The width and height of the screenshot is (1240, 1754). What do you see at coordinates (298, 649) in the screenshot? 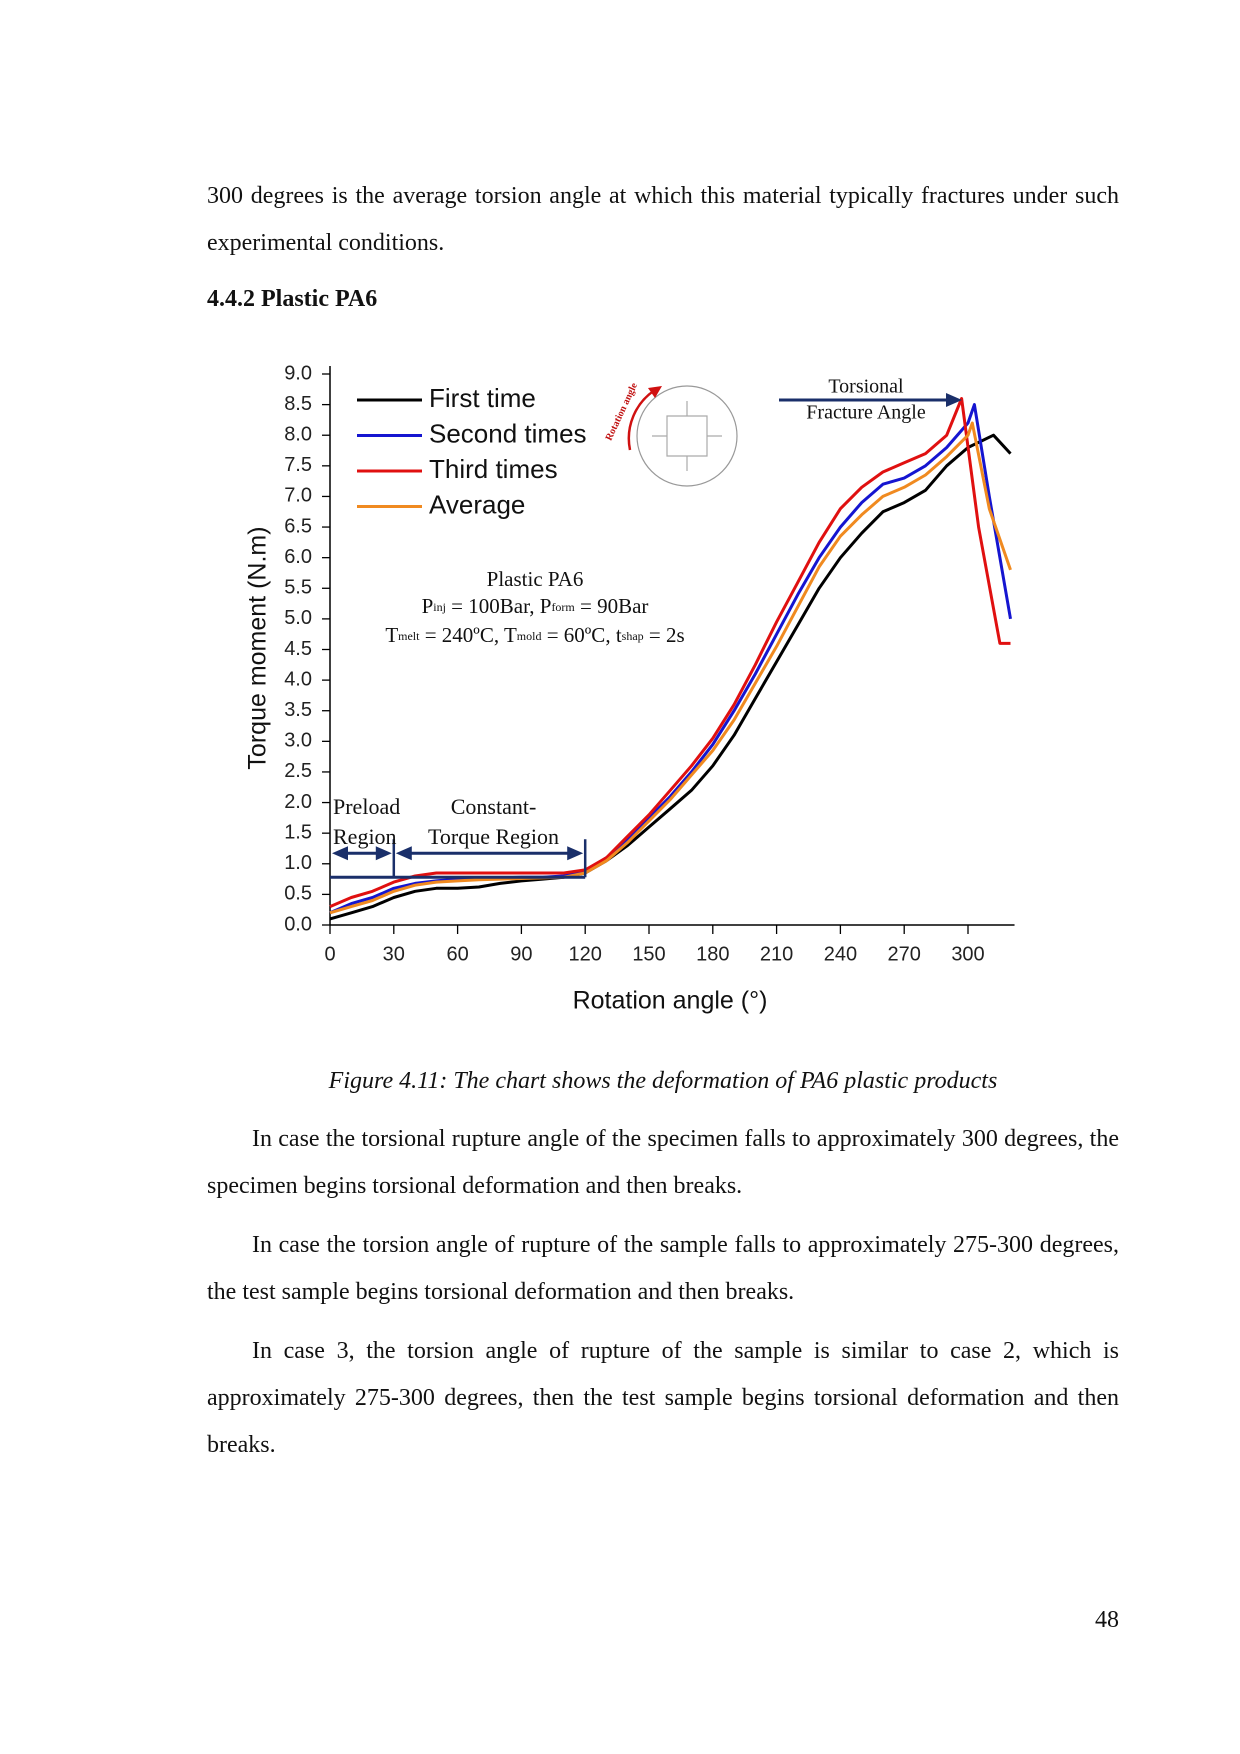
I see `y-tick-label: 4.5` at bounding box center [298, 649].